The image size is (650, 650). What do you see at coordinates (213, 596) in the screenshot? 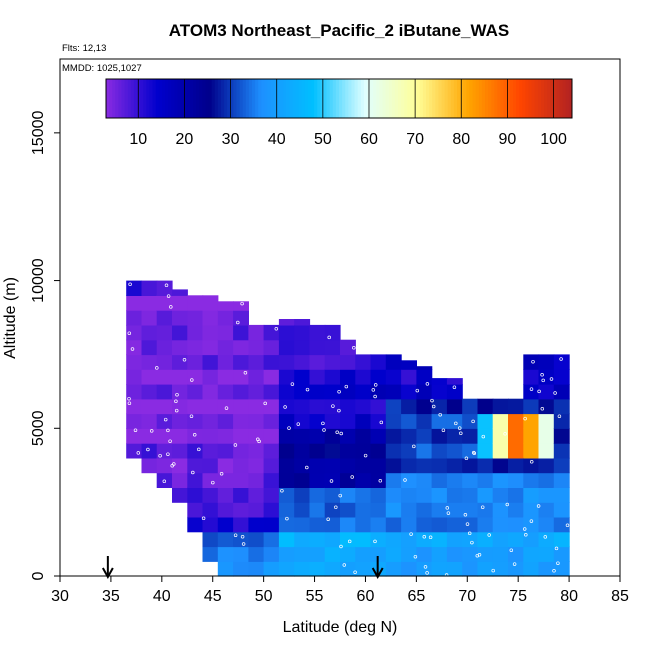
I see `x-tick-label: 45` at bounding box center [213, 596].